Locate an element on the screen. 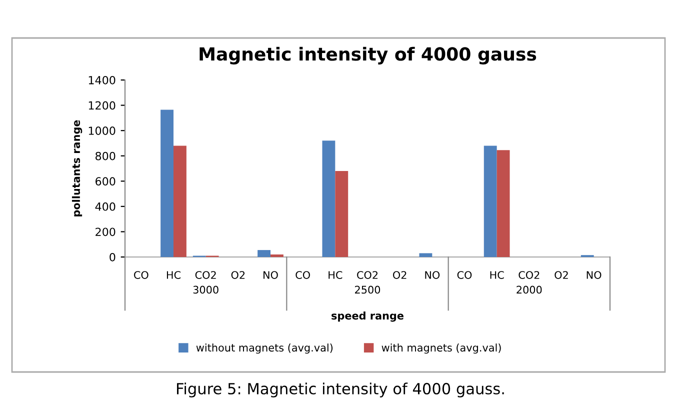 The height and width of the screenshot is (407, 681). y-tick-label: 1000 is located at coordinates (102, 130).